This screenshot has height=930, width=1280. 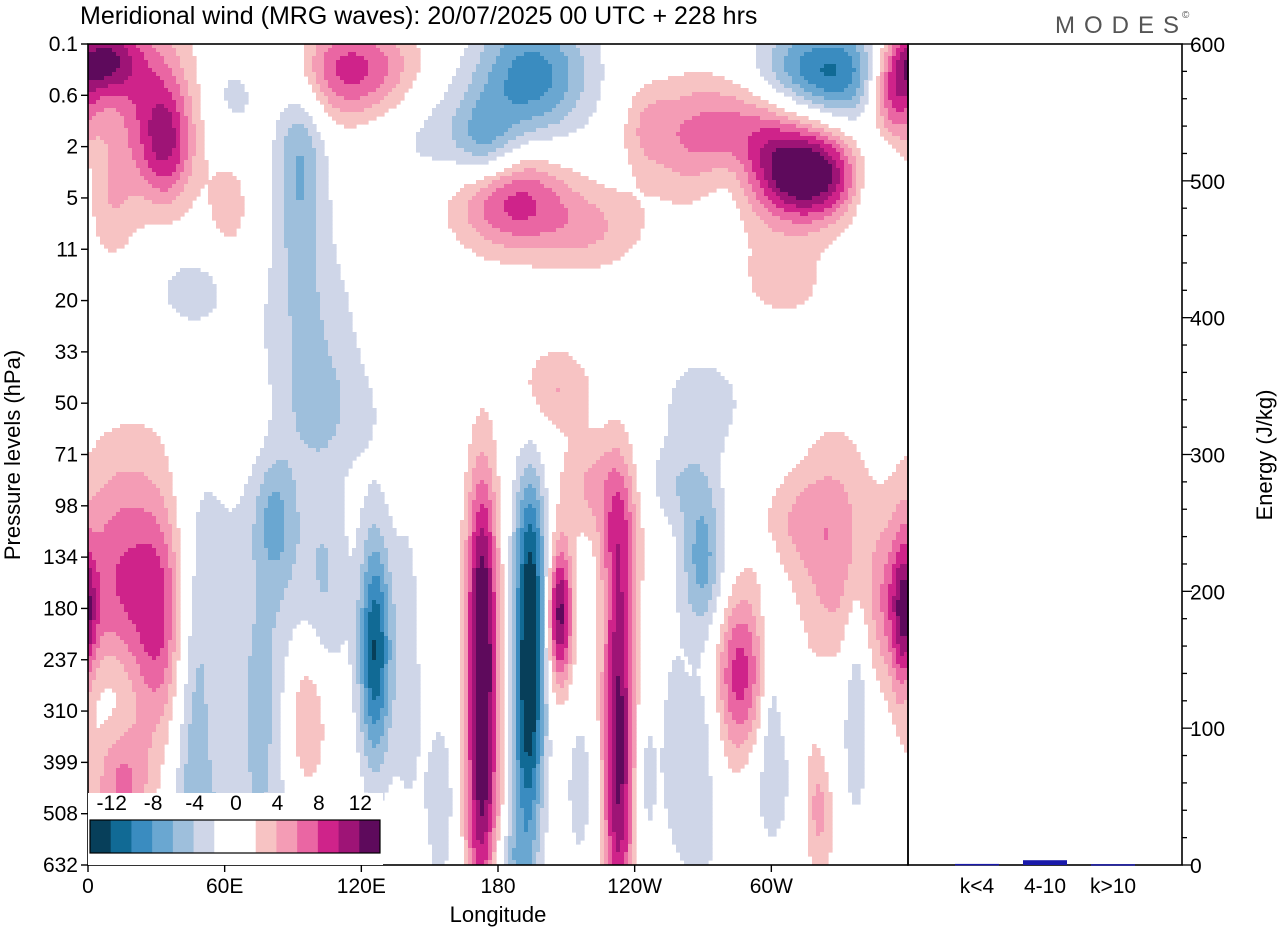 What do you see at coordinates (1186, 15) in the screenshot?
I see `logo-mark: ©` at bounding box center [1186, 15].